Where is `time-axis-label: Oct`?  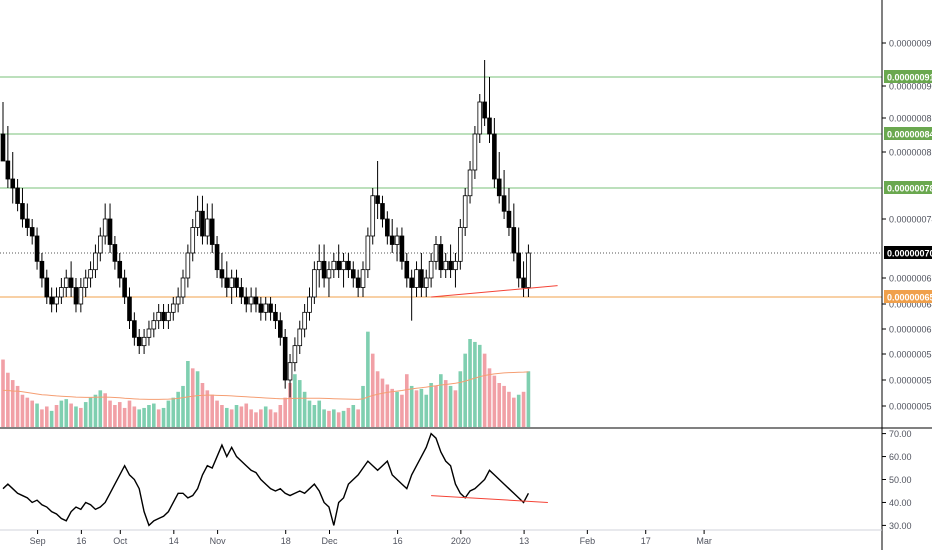
time-axis-label: Oct is located at coordinates (120, 541).